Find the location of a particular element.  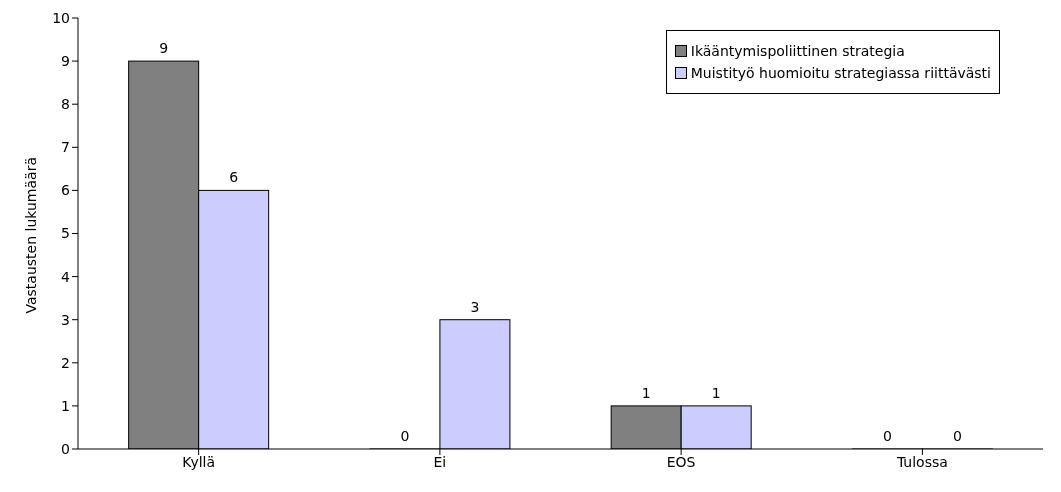

data-label: 6 is located at coordinates (234, 177).